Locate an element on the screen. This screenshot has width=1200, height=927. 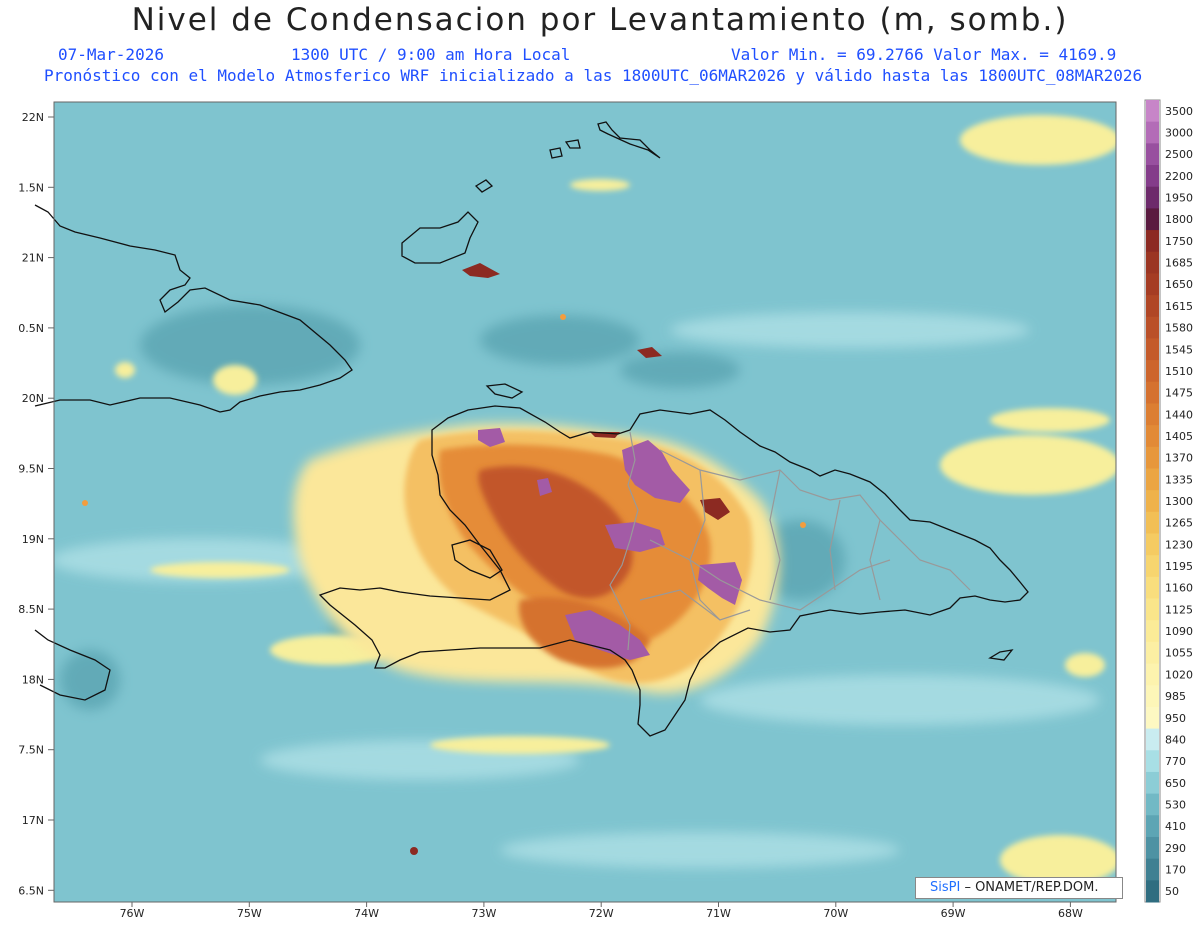
forecast-date: 07-Mar-2026 is located at coordinates (111, 54).